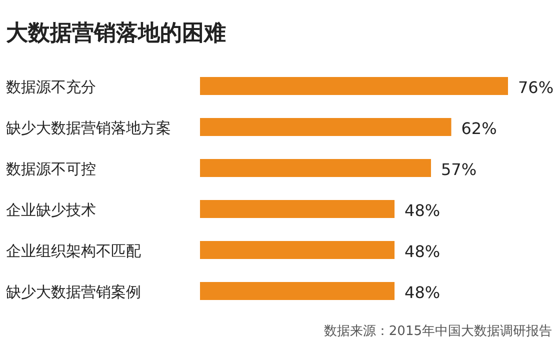 The width and height of the screenshot is (560, 349). I want to click on y-tick-label: 数据源不充分, so click(51, 87).